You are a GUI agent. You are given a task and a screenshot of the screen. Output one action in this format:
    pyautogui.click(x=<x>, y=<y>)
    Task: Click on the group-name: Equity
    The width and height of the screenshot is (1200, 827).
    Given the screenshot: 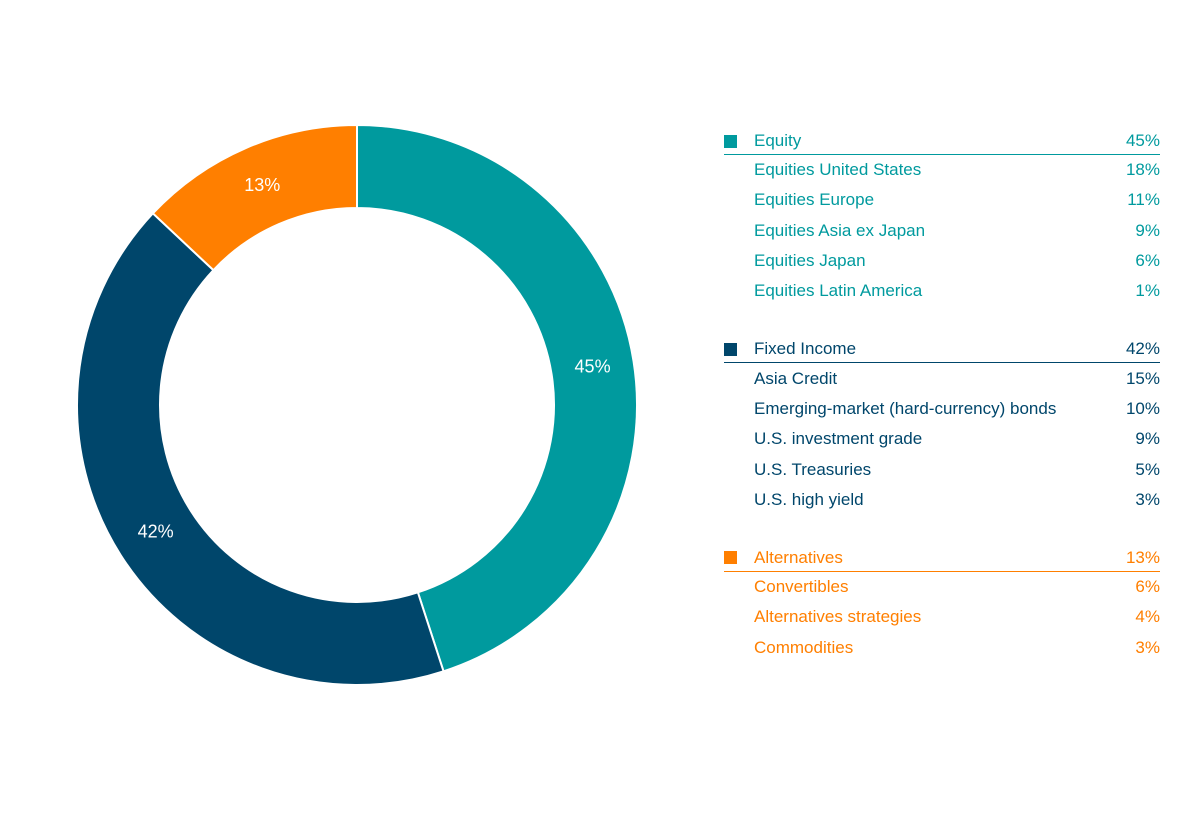 What is the action you would take?
    pyautogui.click(x=778, y=140)
    